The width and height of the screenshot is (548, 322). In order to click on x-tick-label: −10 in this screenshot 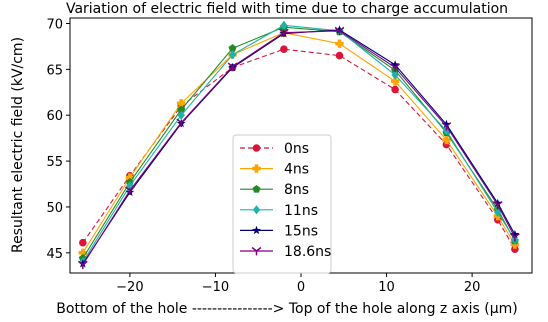, I will do `click(215, 287)`.